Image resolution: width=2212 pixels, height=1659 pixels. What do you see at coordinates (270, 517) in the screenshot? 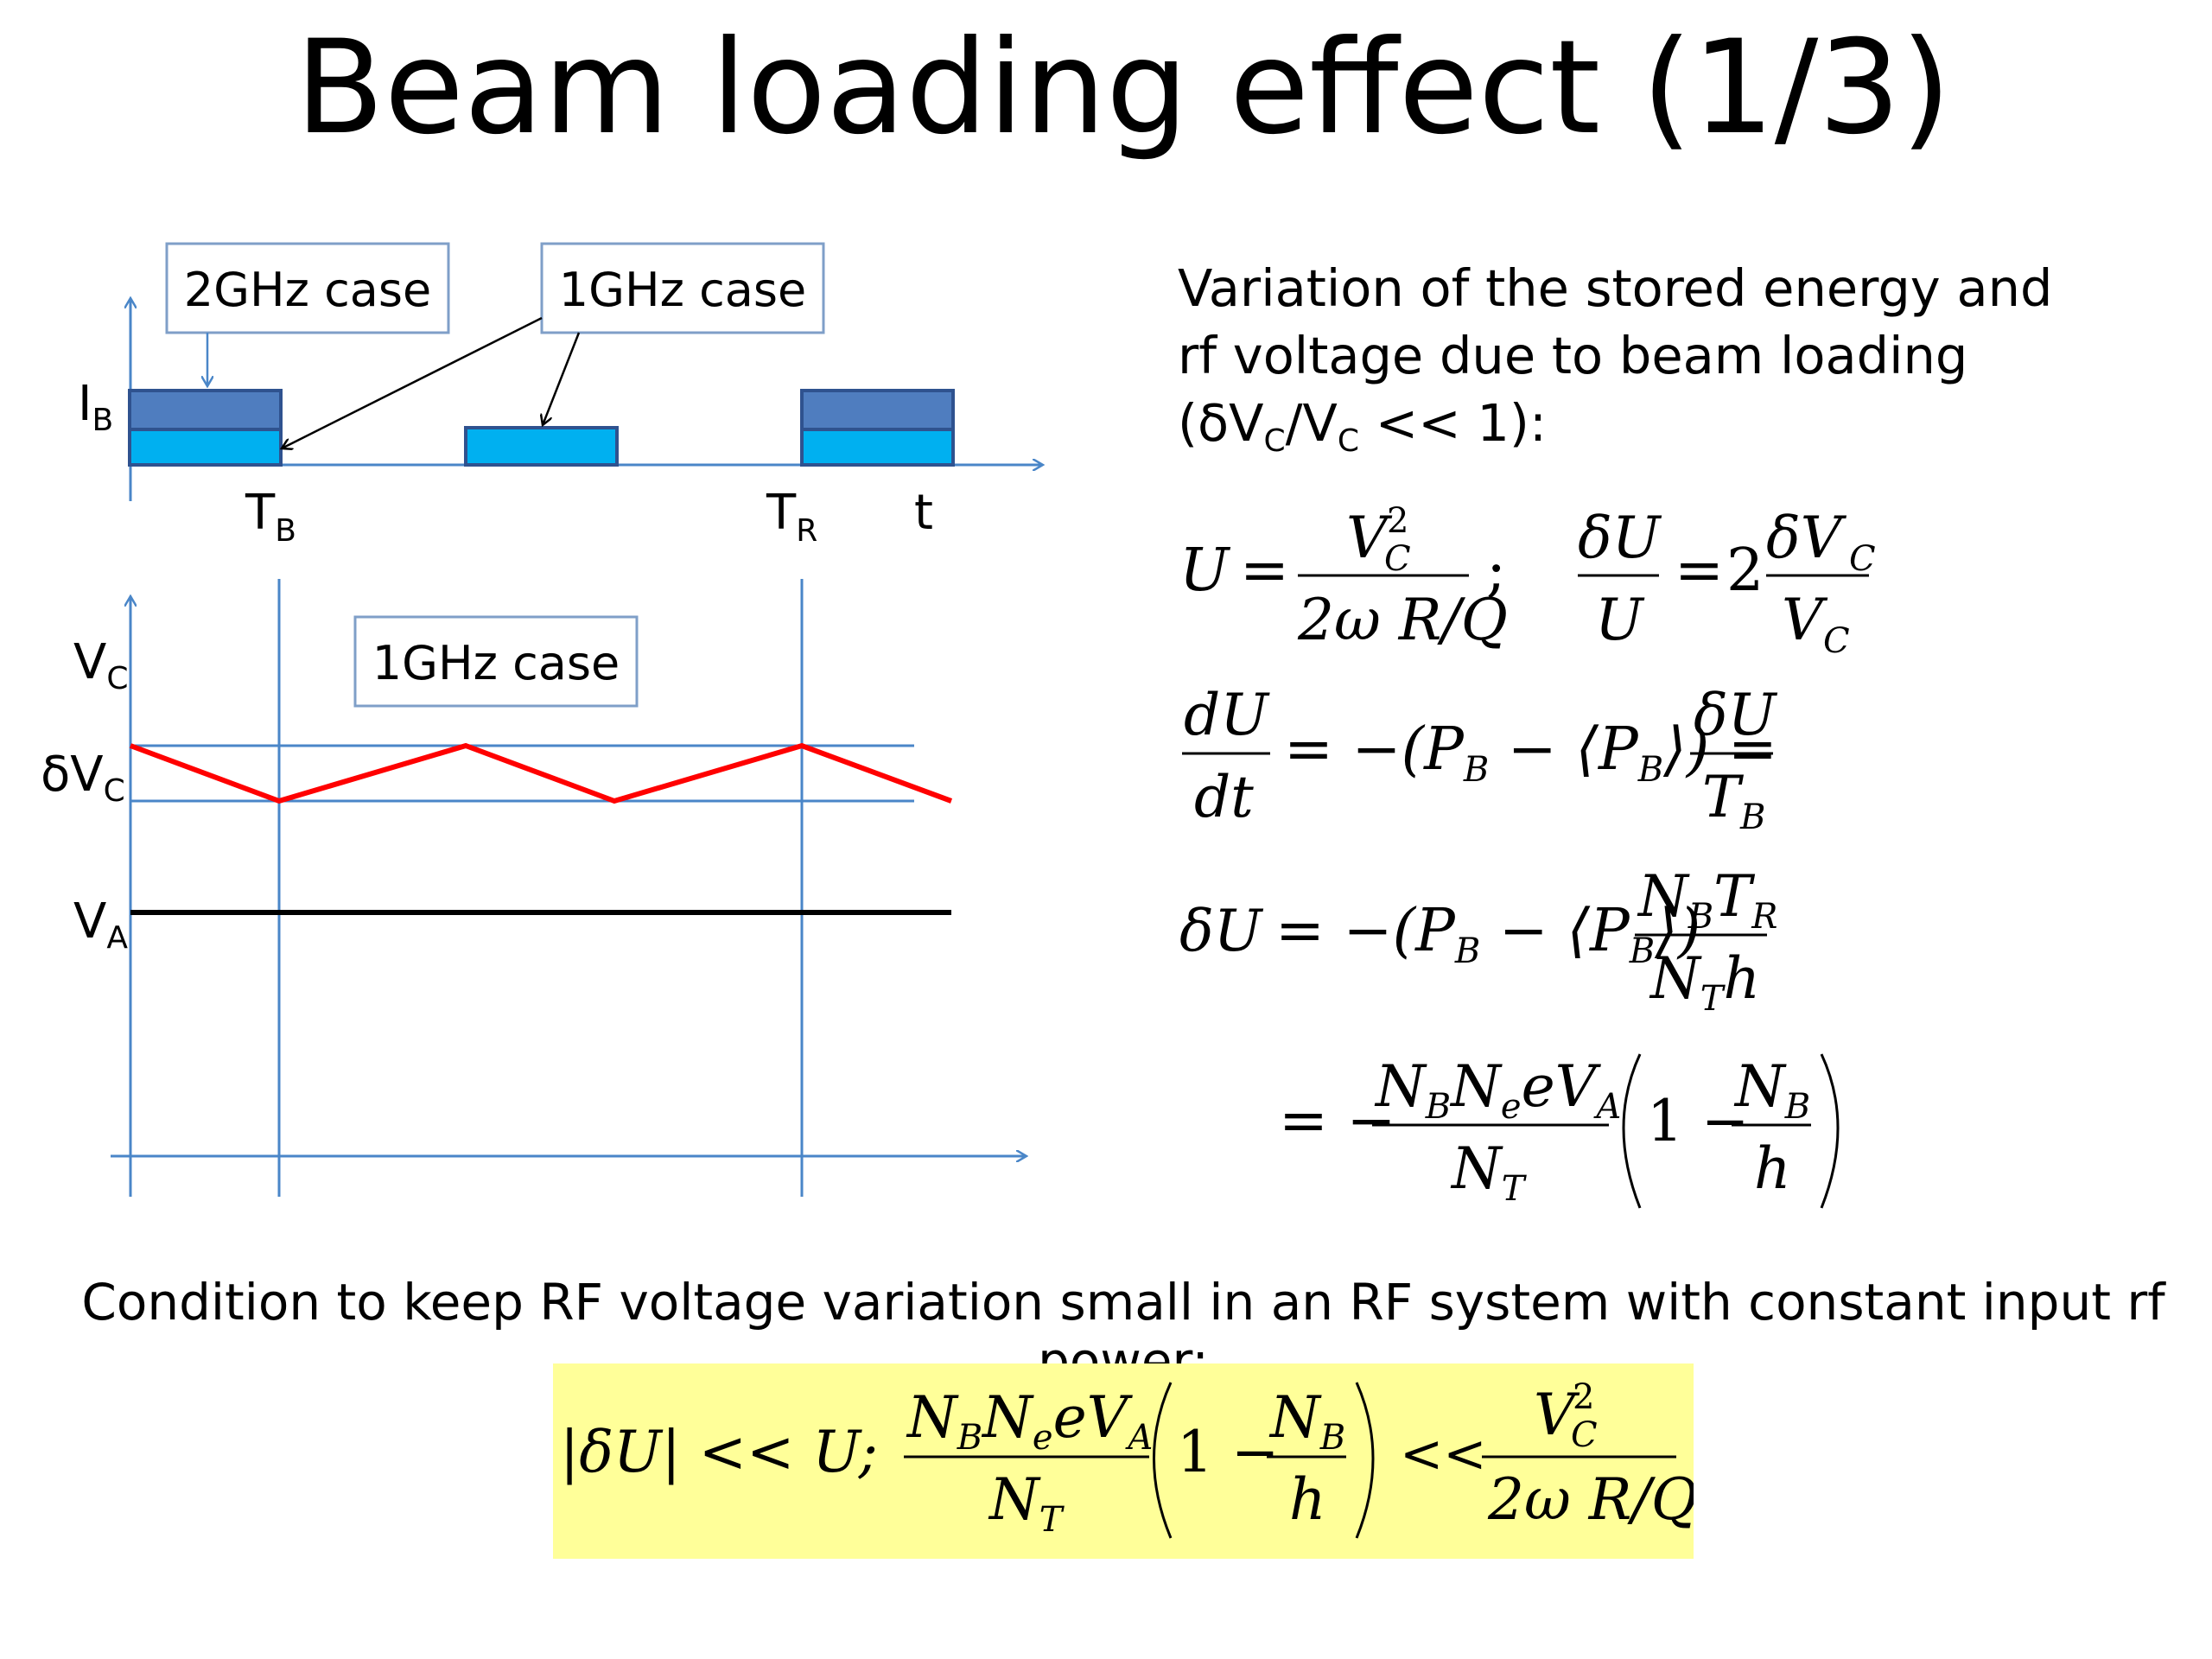
I see `tb-label: TB` at bounding box center [270, 517].